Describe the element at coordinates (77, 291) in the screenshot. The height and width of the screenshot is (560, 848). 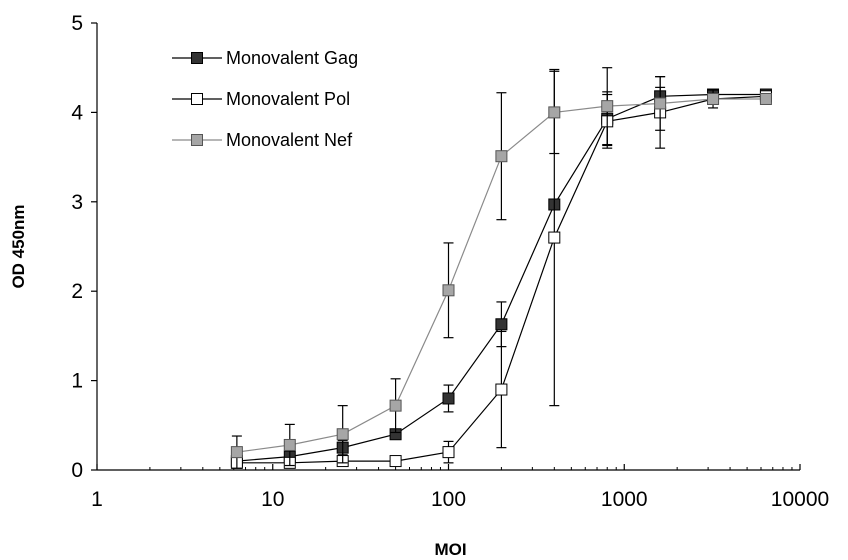
I see `y-tick-label: 2` at that location.